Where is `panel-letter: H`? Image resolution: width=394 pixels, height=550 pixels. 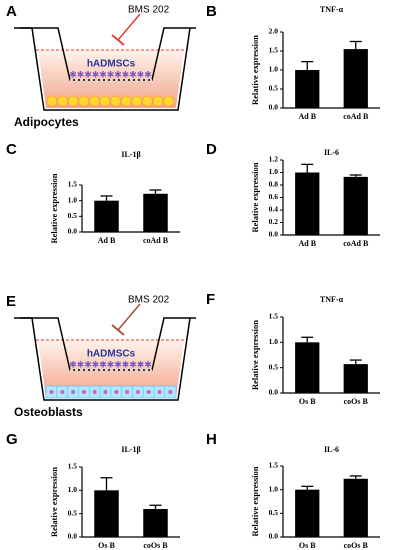 panel-letter: H is located at coordinates (211, 439).